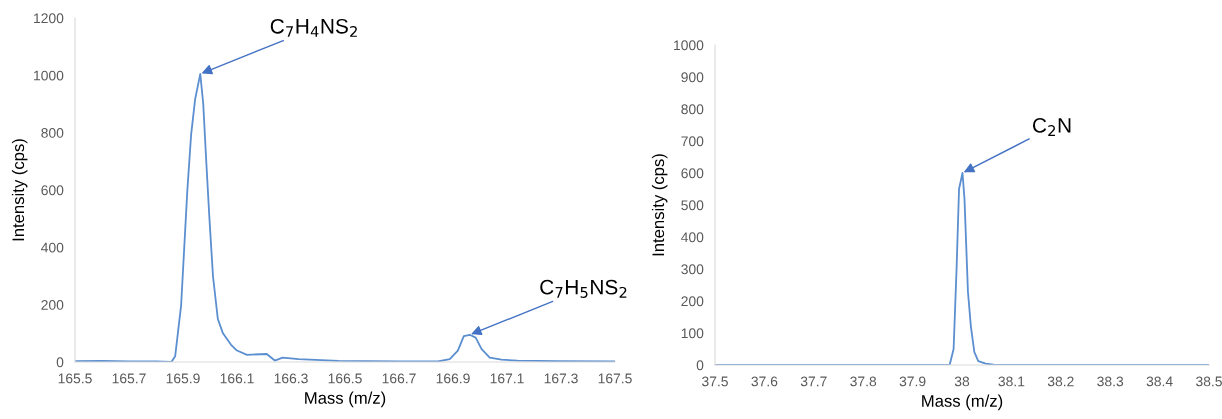 The height and width of the screenshot is (419, 1222). What do you see at coordinates (561, 378) in the screenshot?
I see `x-tick-label: 167.3` at bounding box center [561, 378].